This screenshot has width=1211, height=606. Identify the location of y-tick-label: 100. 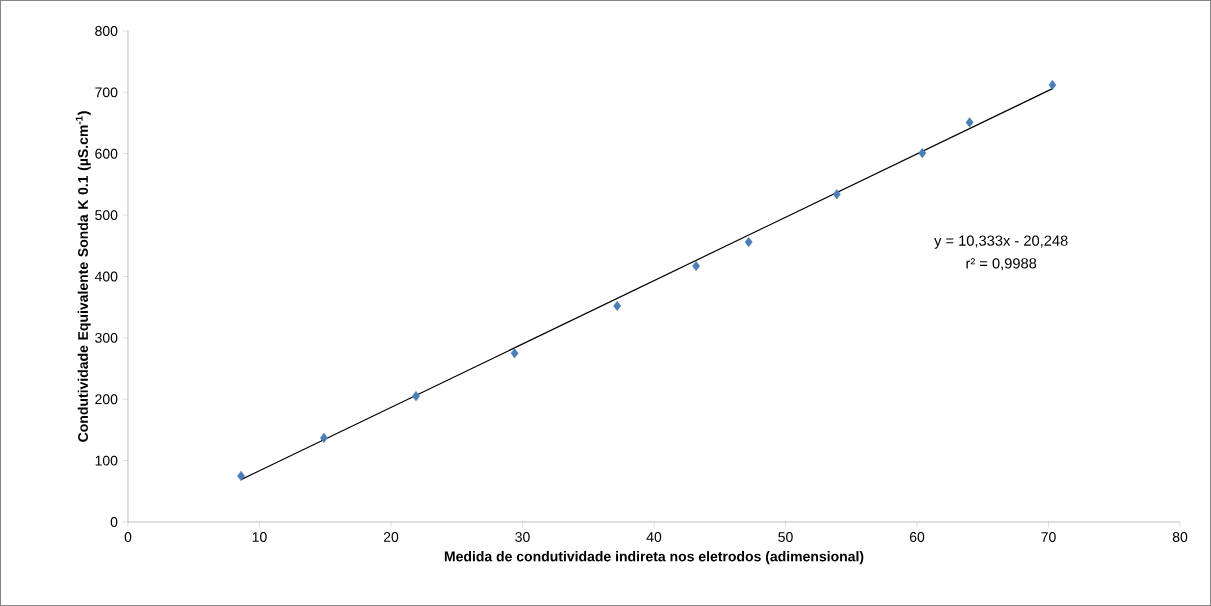
(106, 460).